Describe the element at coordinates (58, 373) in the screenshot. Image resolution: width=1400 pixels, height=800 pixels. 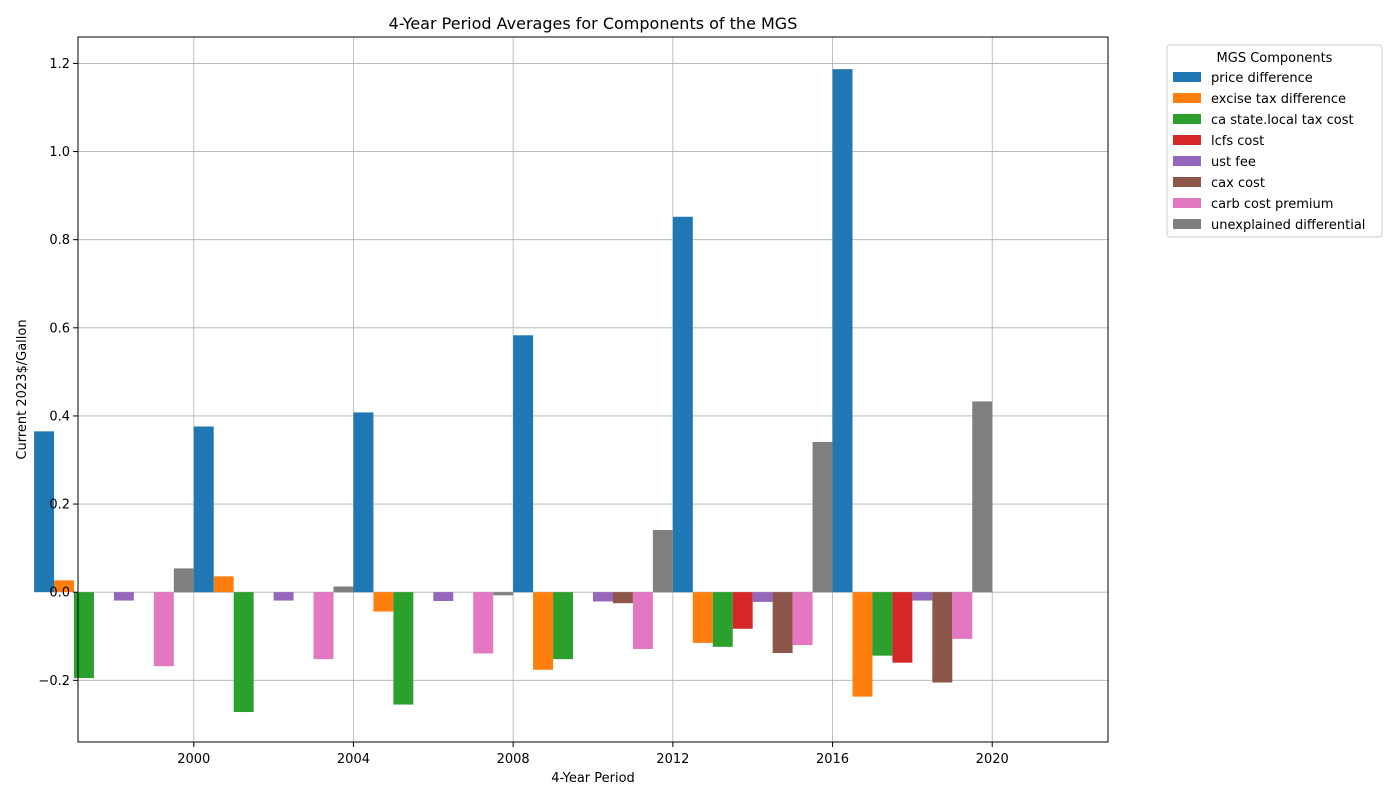
I see `y-axis-ticks: −0.2 0.0 0.2 0.4 0.6 0.8 1.0 1.2` at that location.